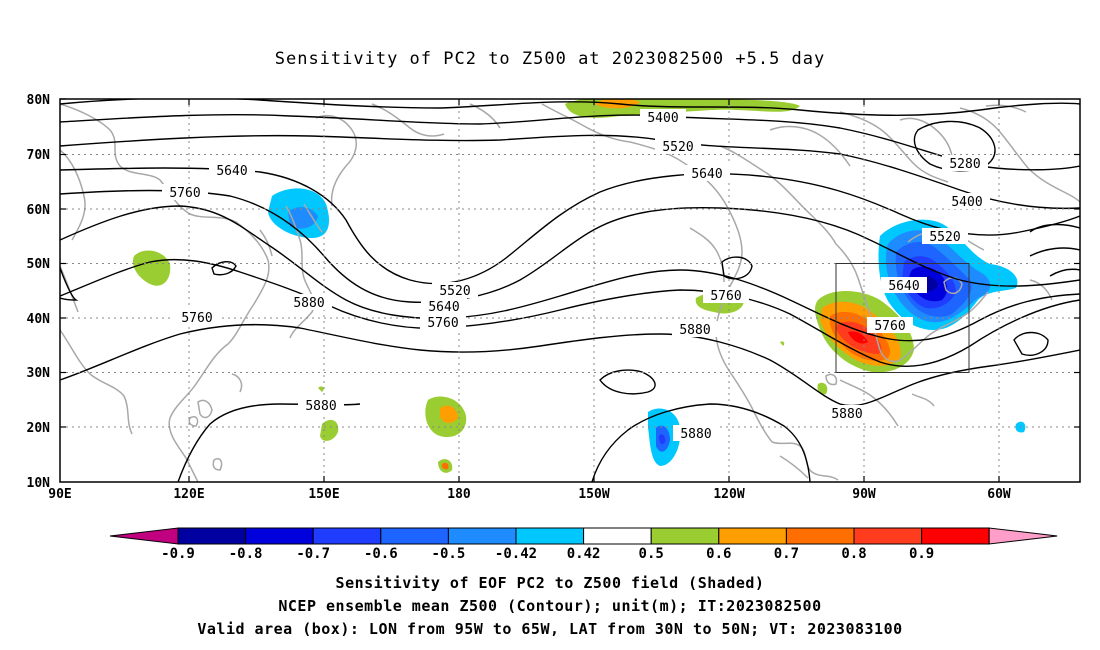 The image size is (1100, 650). What do you see at coordinates (144, 536) in the screenshot?
I see `colorbar-arrow-left` at bounding box center [144, 536].